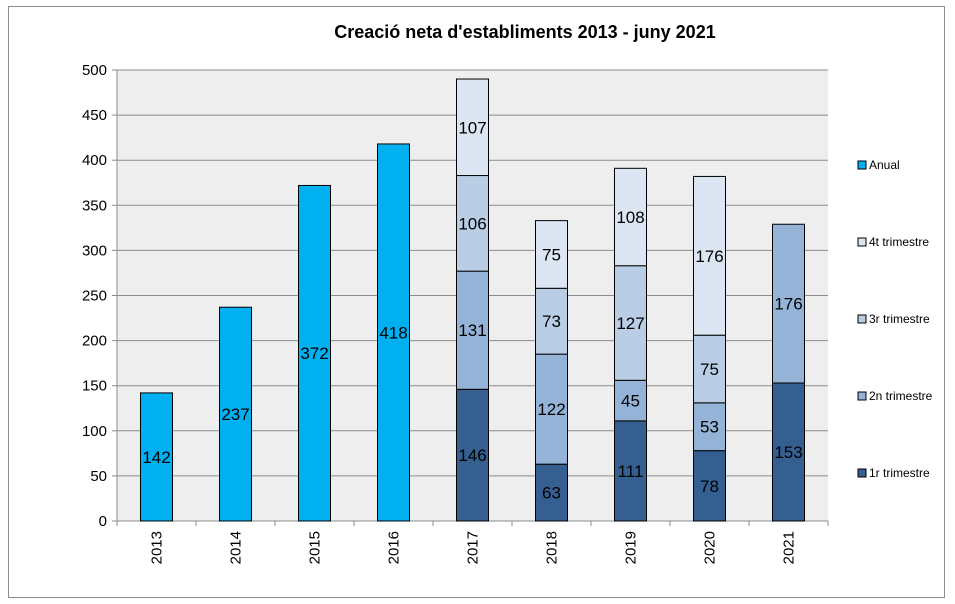 Image resolution: width=955 pixels, height=604 pixels. I want to click on data-label: 122, so click(551, 409).